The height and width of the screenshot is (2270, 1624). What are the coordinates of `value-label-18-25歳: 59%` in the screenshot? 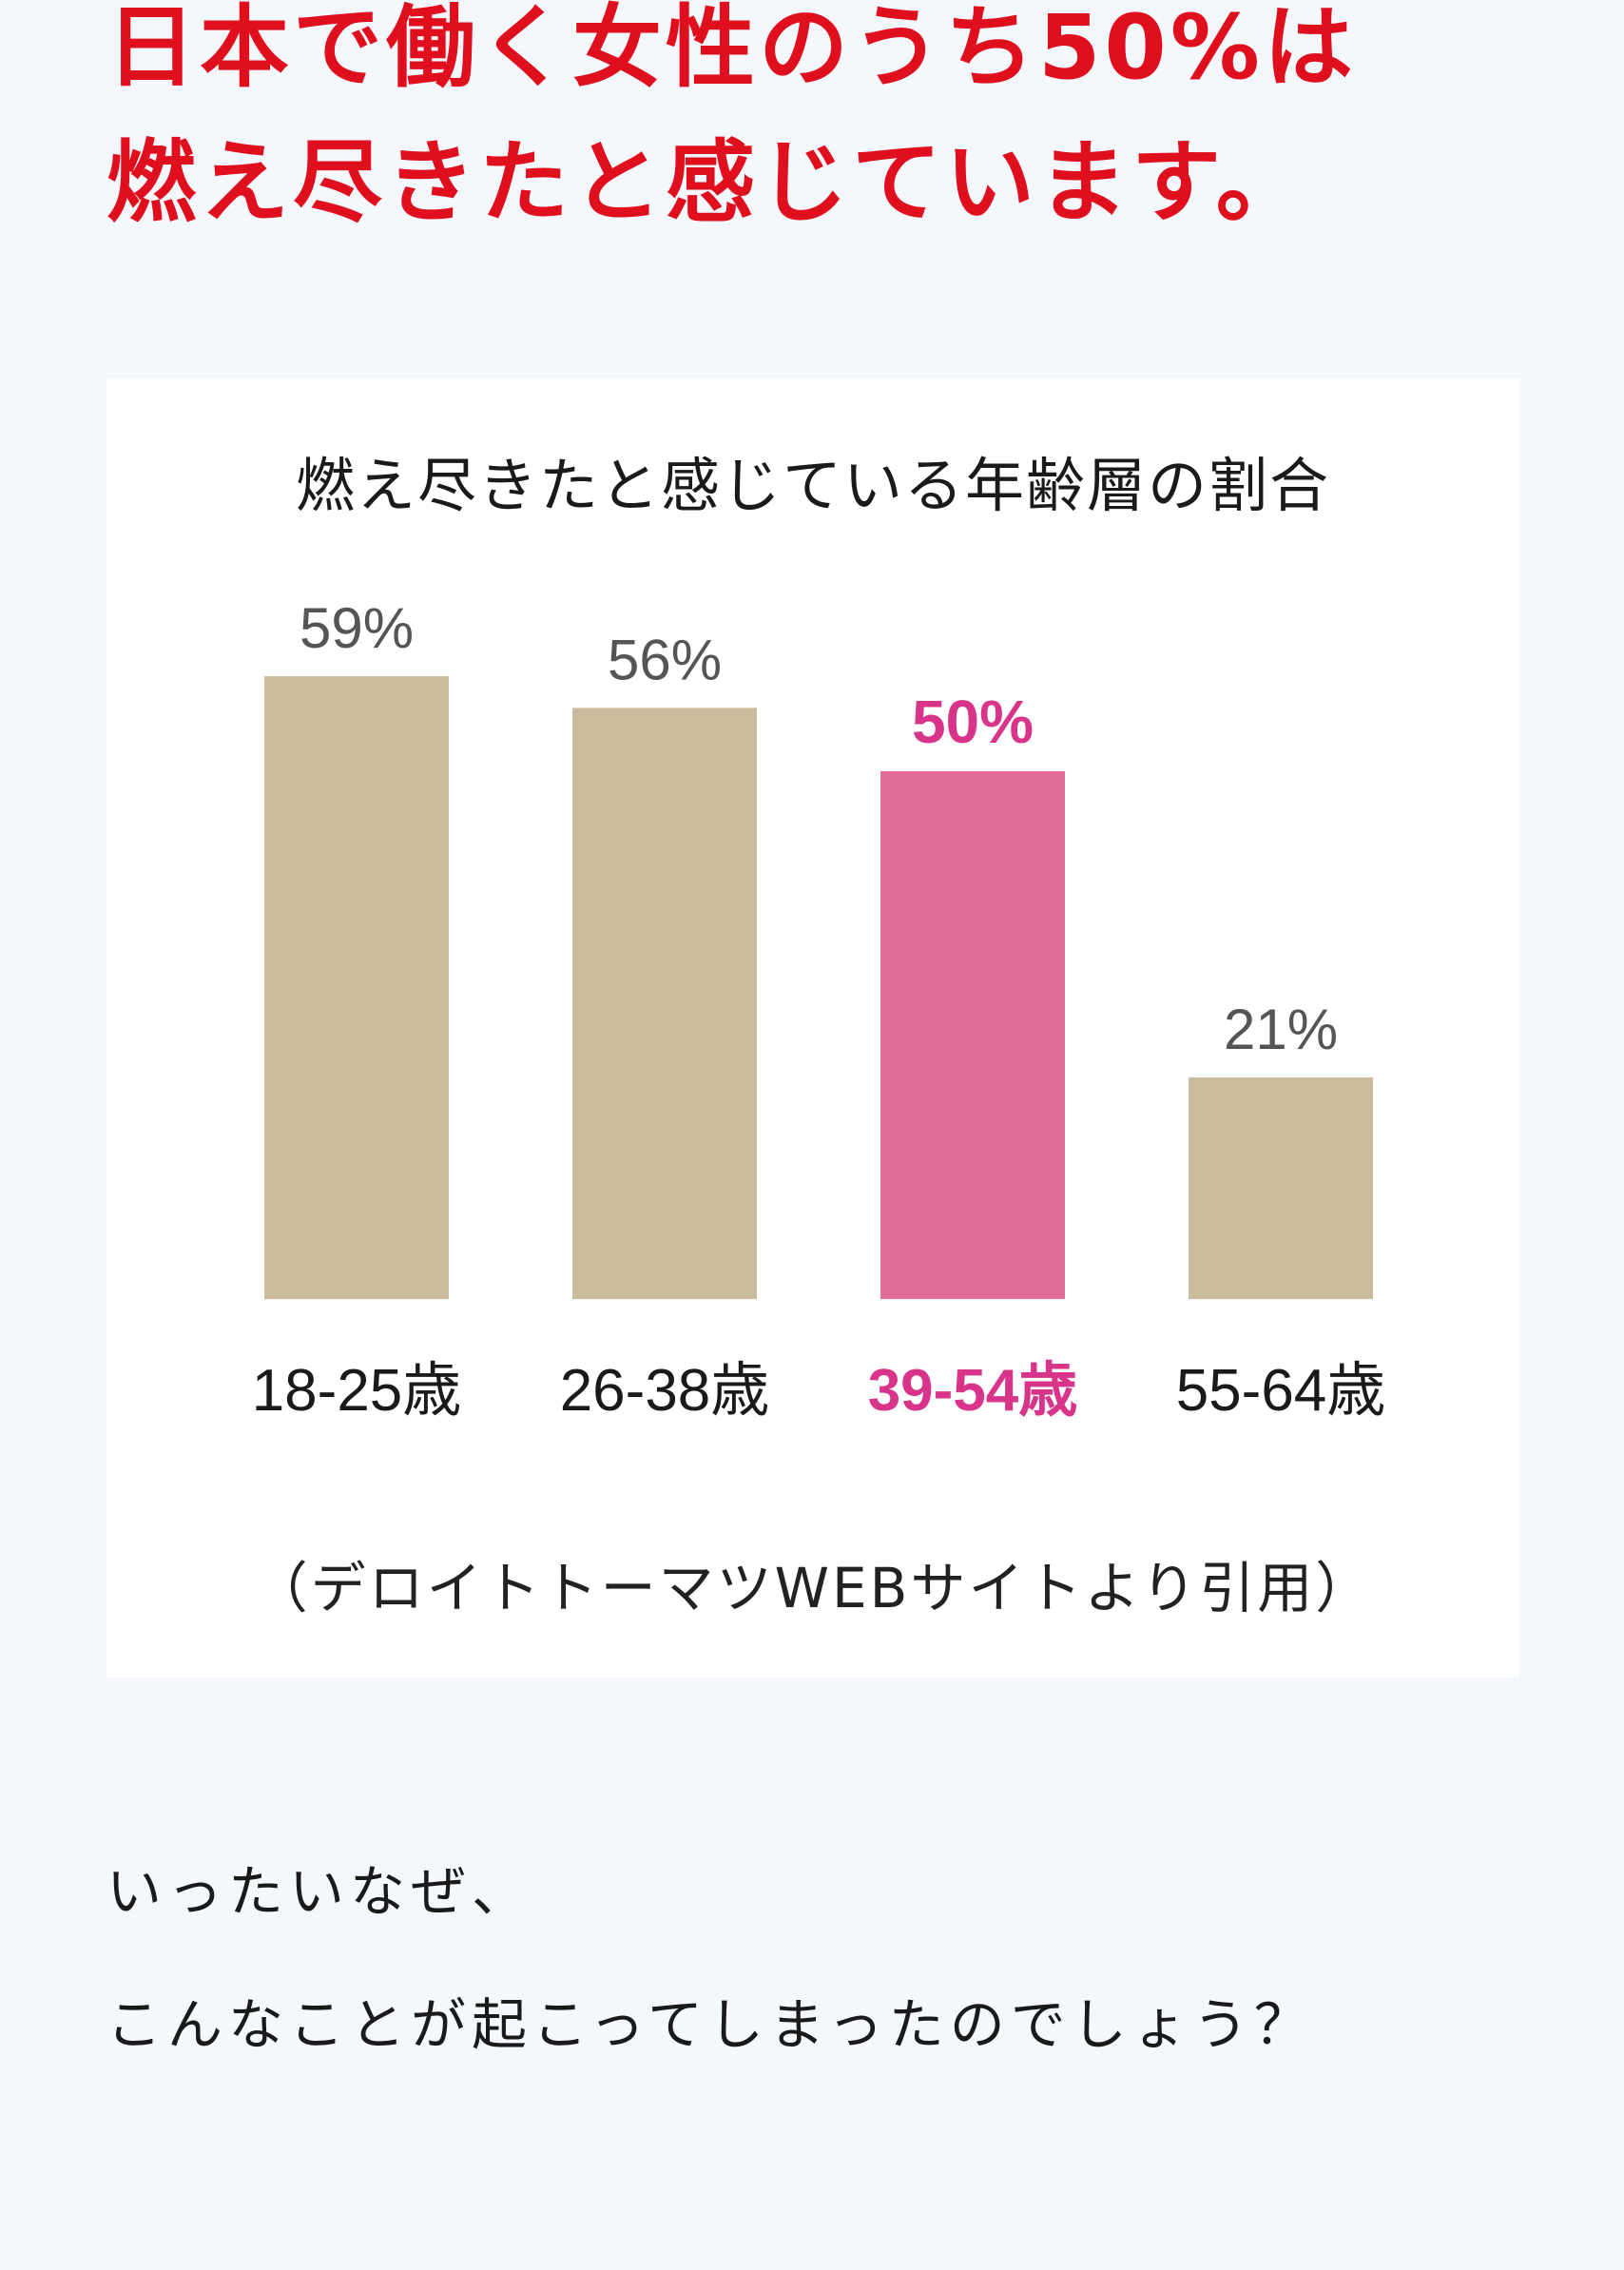 It's located at (357, 628).